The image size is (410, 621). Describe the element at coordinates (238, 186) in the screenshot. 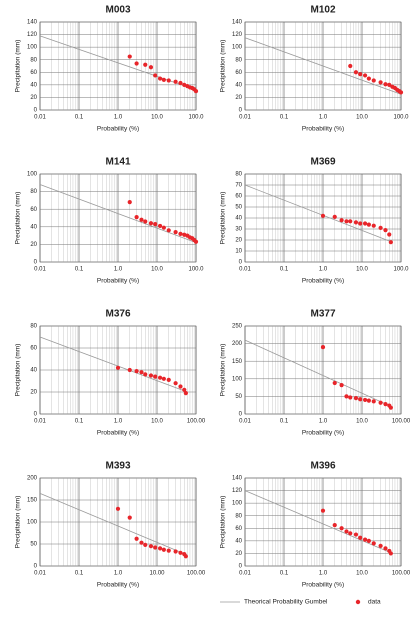

I see `y-tick-label: 70` at that location.